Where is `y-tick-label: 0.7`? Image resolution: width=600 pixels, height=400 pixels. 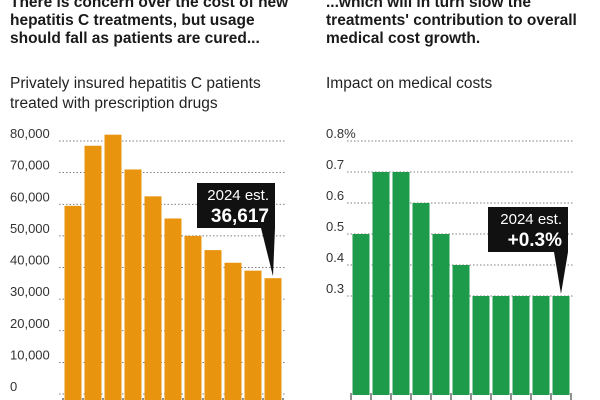
y-tick-label: 0.7 is located at coordinates (335, 164).